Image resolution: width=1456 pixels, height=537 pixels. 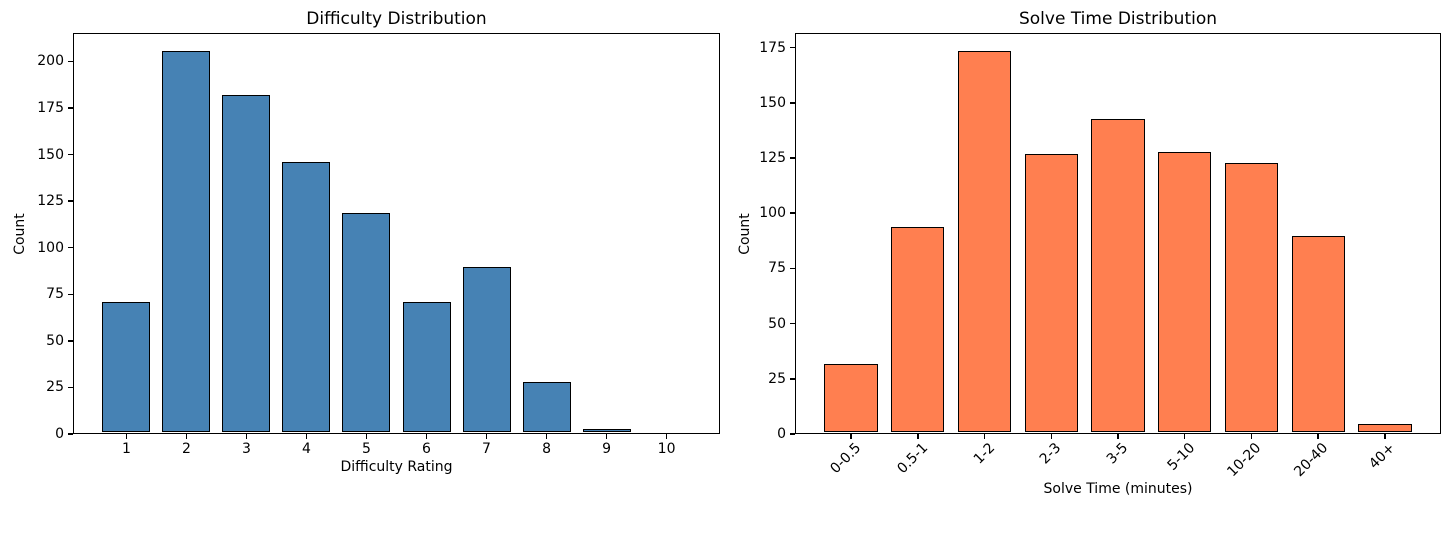 I want to click on x-tick-label: 10, so click(x=666, y=449).